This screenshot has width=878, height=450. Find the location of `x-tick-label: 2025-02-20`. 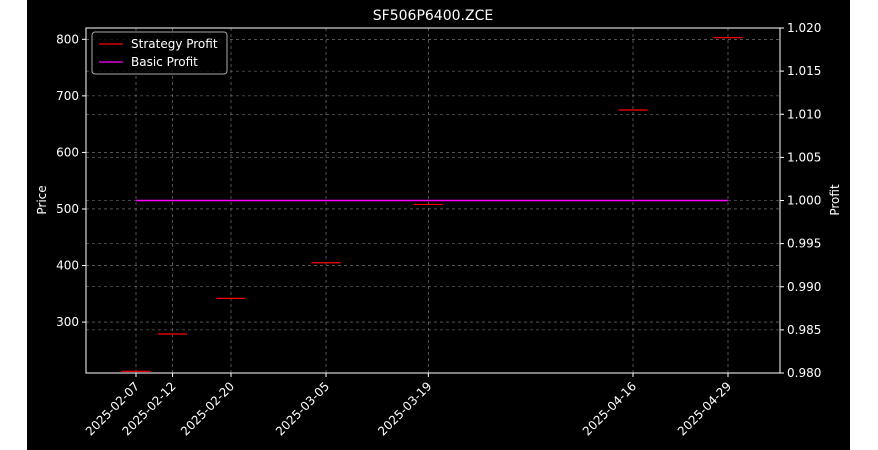

x-tick-label: 2025-02-20 is located at coordinates (207, 408).